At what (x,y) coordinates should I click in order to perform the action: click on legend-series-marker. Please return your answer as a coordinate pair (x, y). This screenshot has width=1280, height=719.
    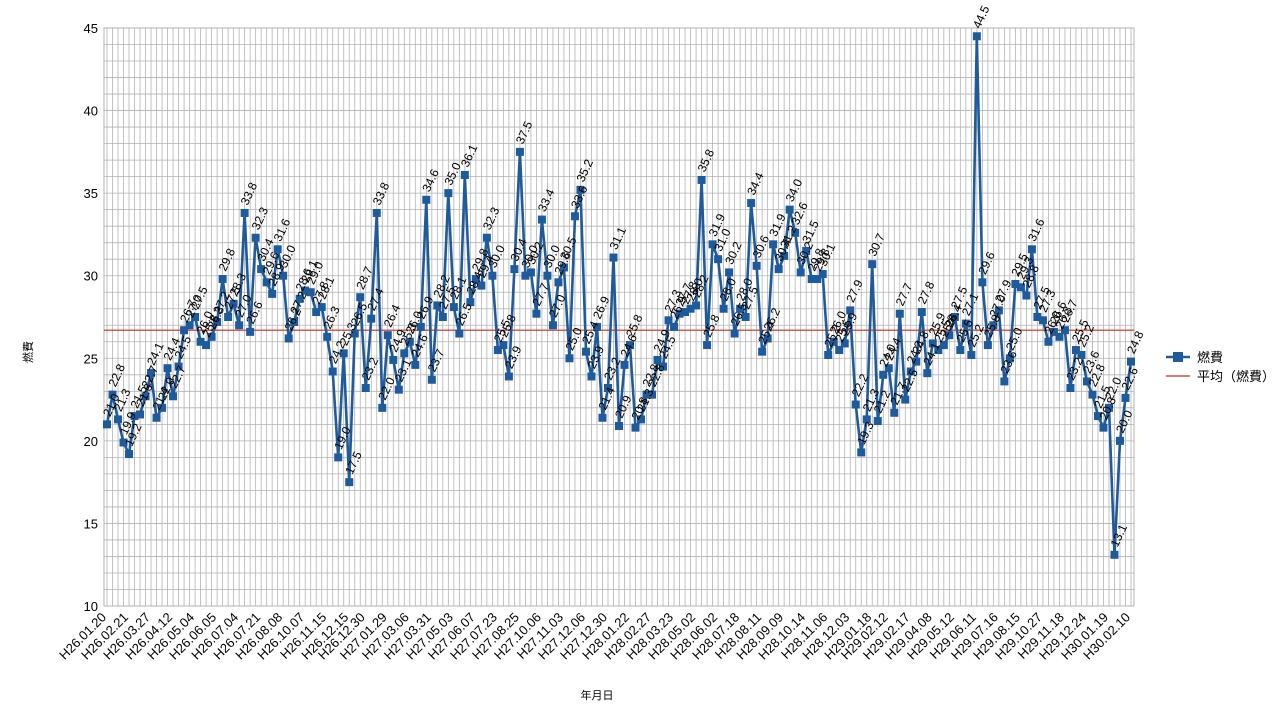
    Looking at the image, I should click on (1178, 357).